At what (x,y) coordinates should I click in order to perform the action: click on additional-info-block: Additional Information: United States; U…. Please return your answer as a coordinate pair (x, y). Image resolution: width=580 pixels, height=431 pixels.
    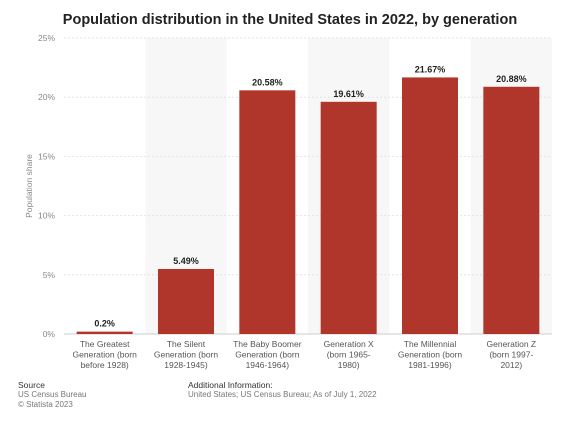
    Looking at the image, I should click on (282, 390).